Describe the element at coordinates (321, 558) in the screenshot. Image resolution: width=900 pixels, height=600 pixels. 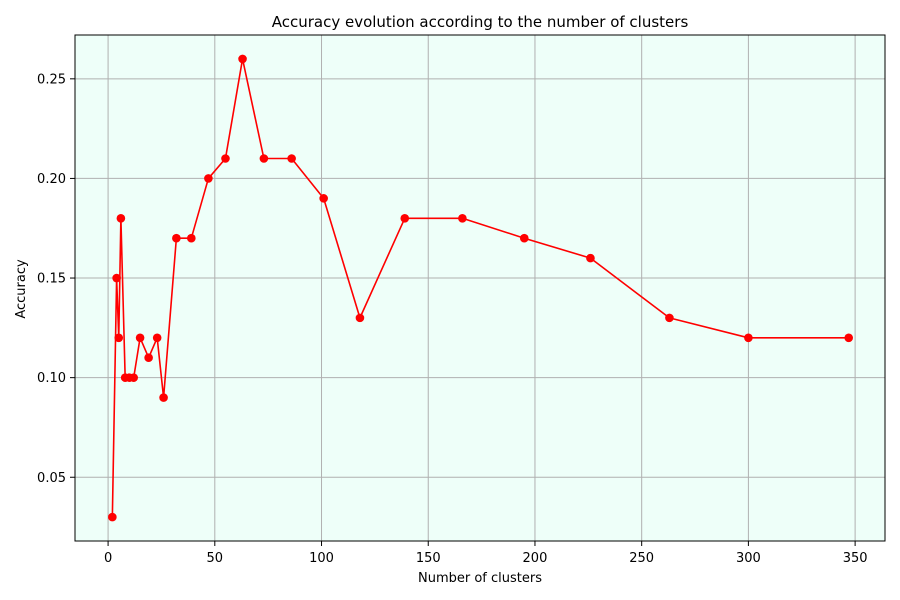
I see `x-tick-label: 100` at that location.